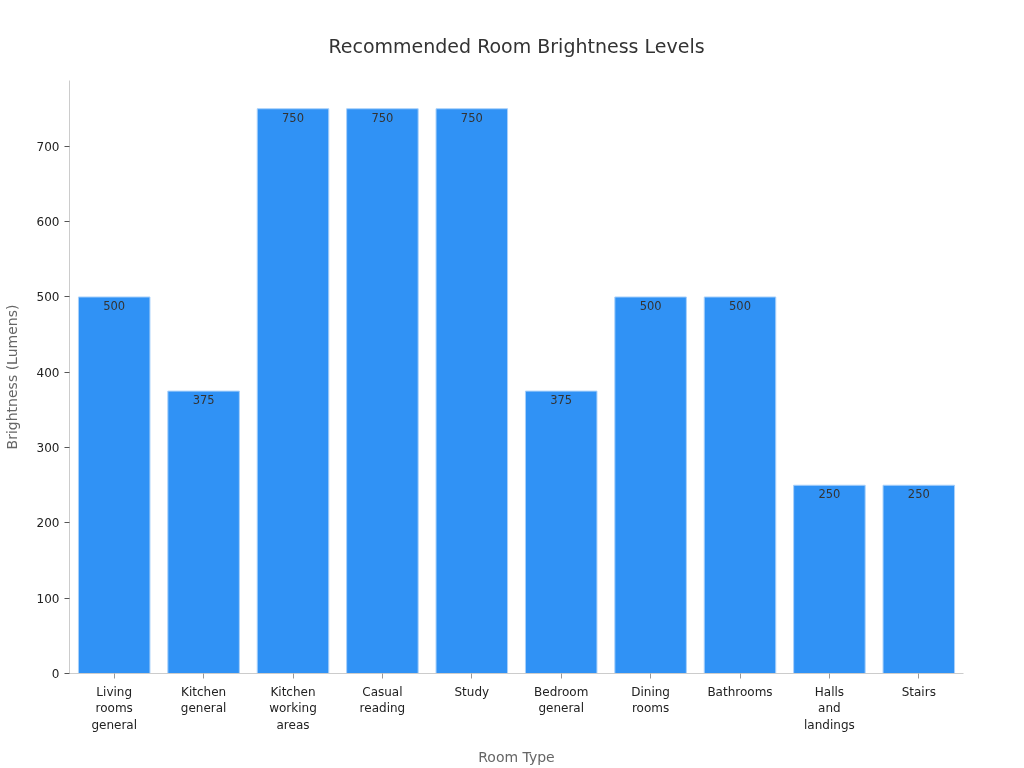 Image resolution: width=1024 pixels, height=768 pixels. Describe the element at coordinates (516, 757) in the screenshot. I see `x-axis-title: Room Type` at that location.